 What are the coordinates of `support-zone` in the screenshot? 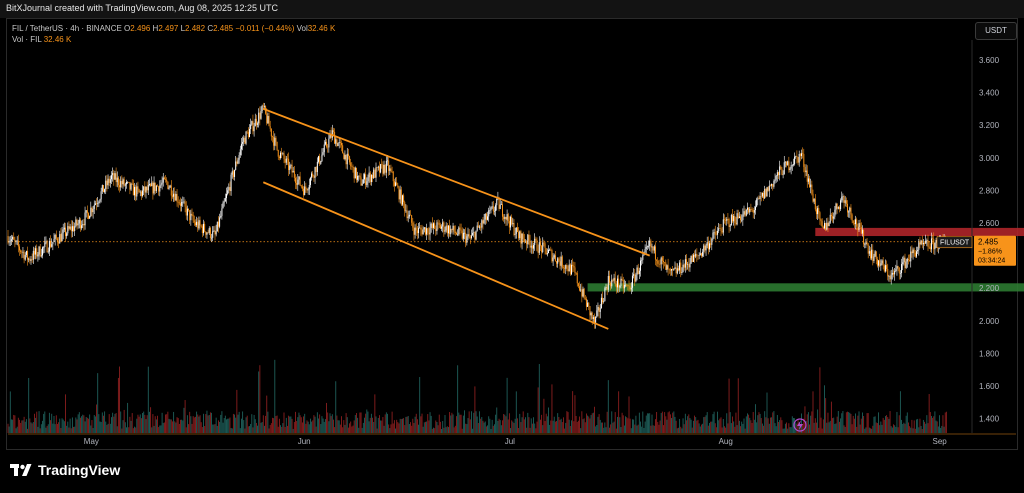 It's located at (805, 287).